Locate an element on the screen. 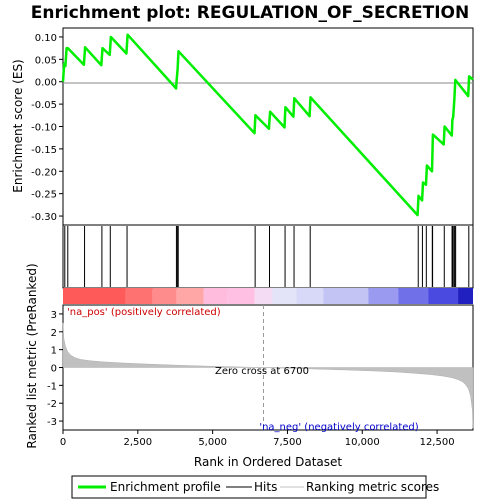 This screenshot has width=500, height=500. hit-marks is located at coordinates (267, 256).